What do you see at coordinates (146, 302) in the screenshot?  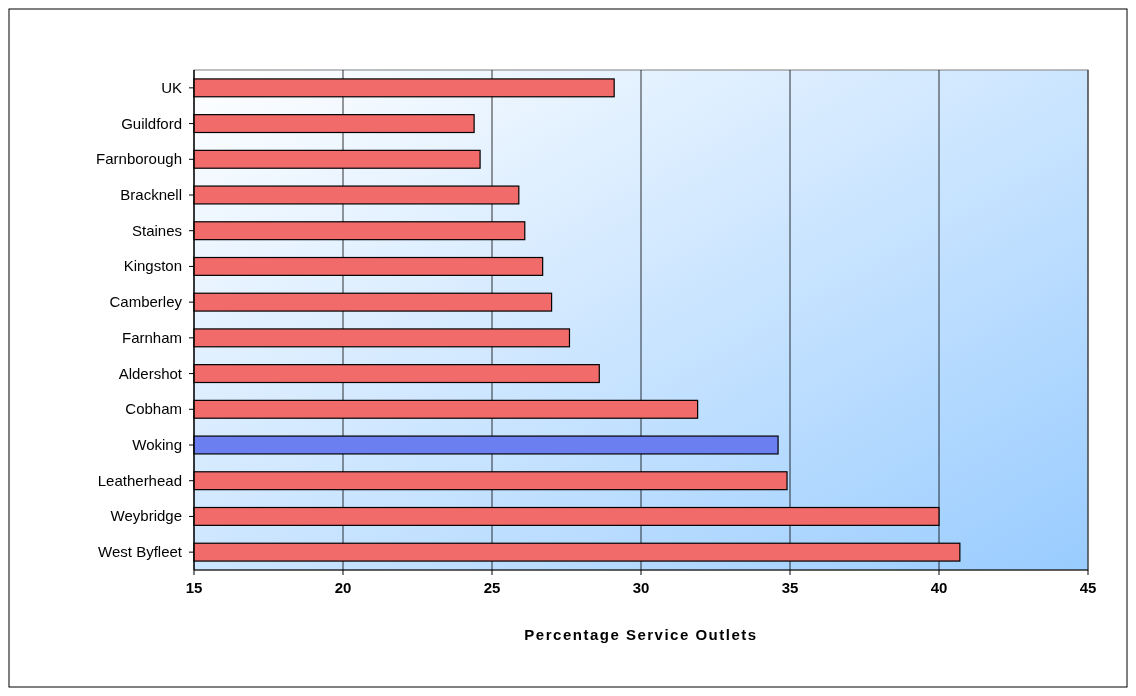 I see `y-tick-label: Camberley` at bounding box center [146, 302].